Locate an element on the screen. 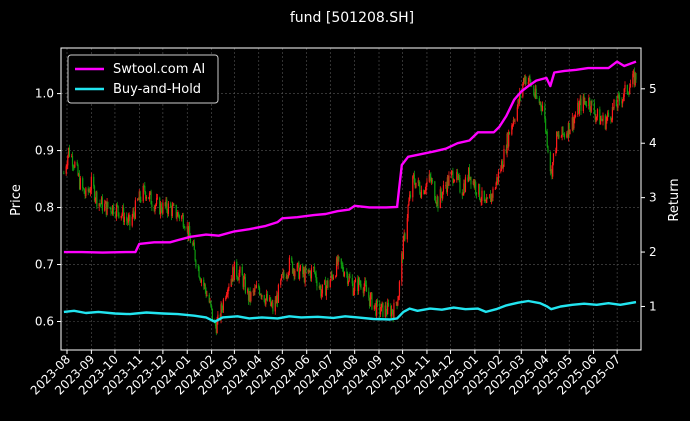  y-right-tick-label: 2 is located at coordinates (653, 252).